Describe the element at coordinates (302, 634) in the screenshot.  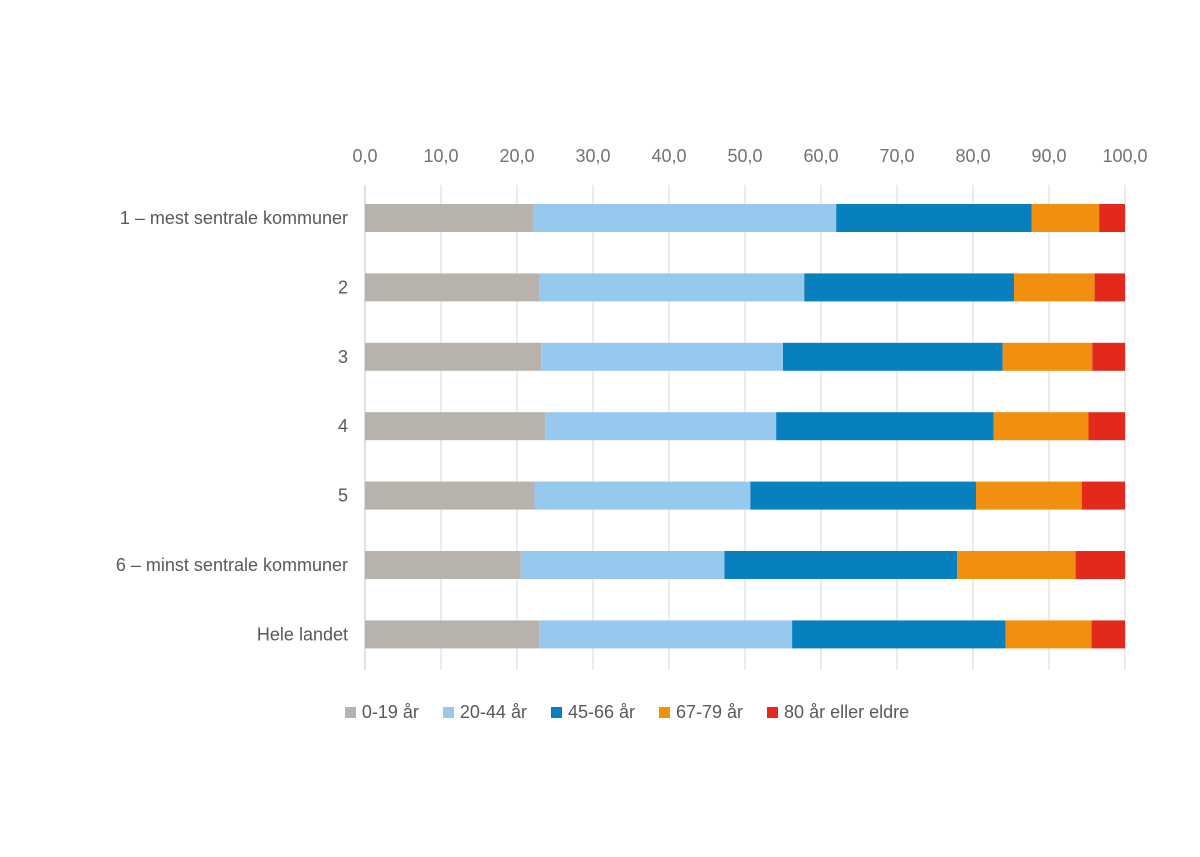
I see `category-label: Hele landet` at that location.